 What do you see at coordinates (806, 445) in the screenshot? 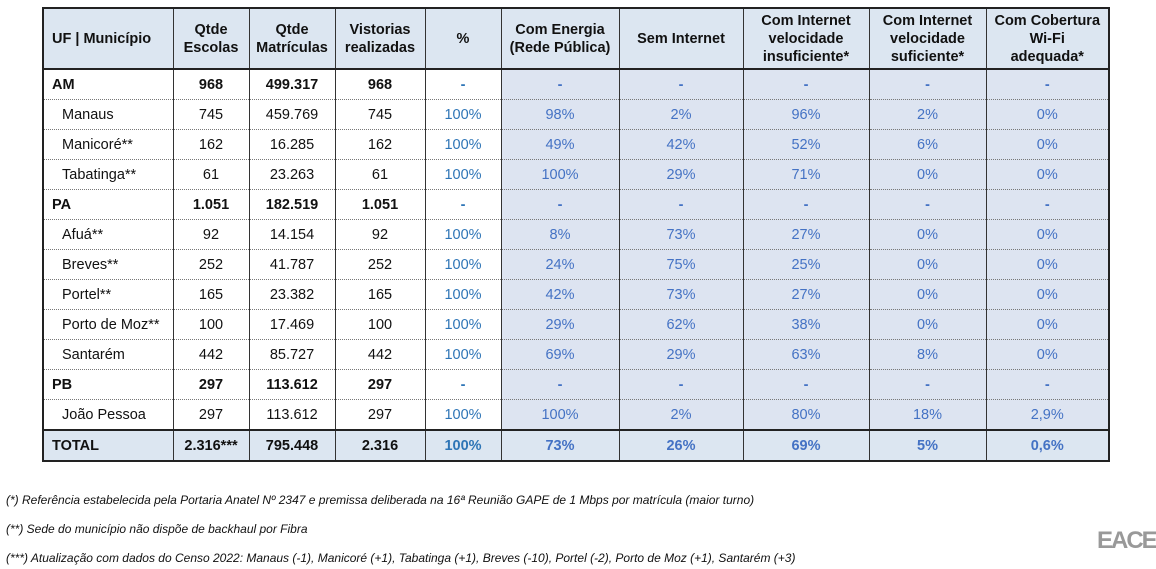
I see `table-cell: 69%` at bounding box center [806, 445].